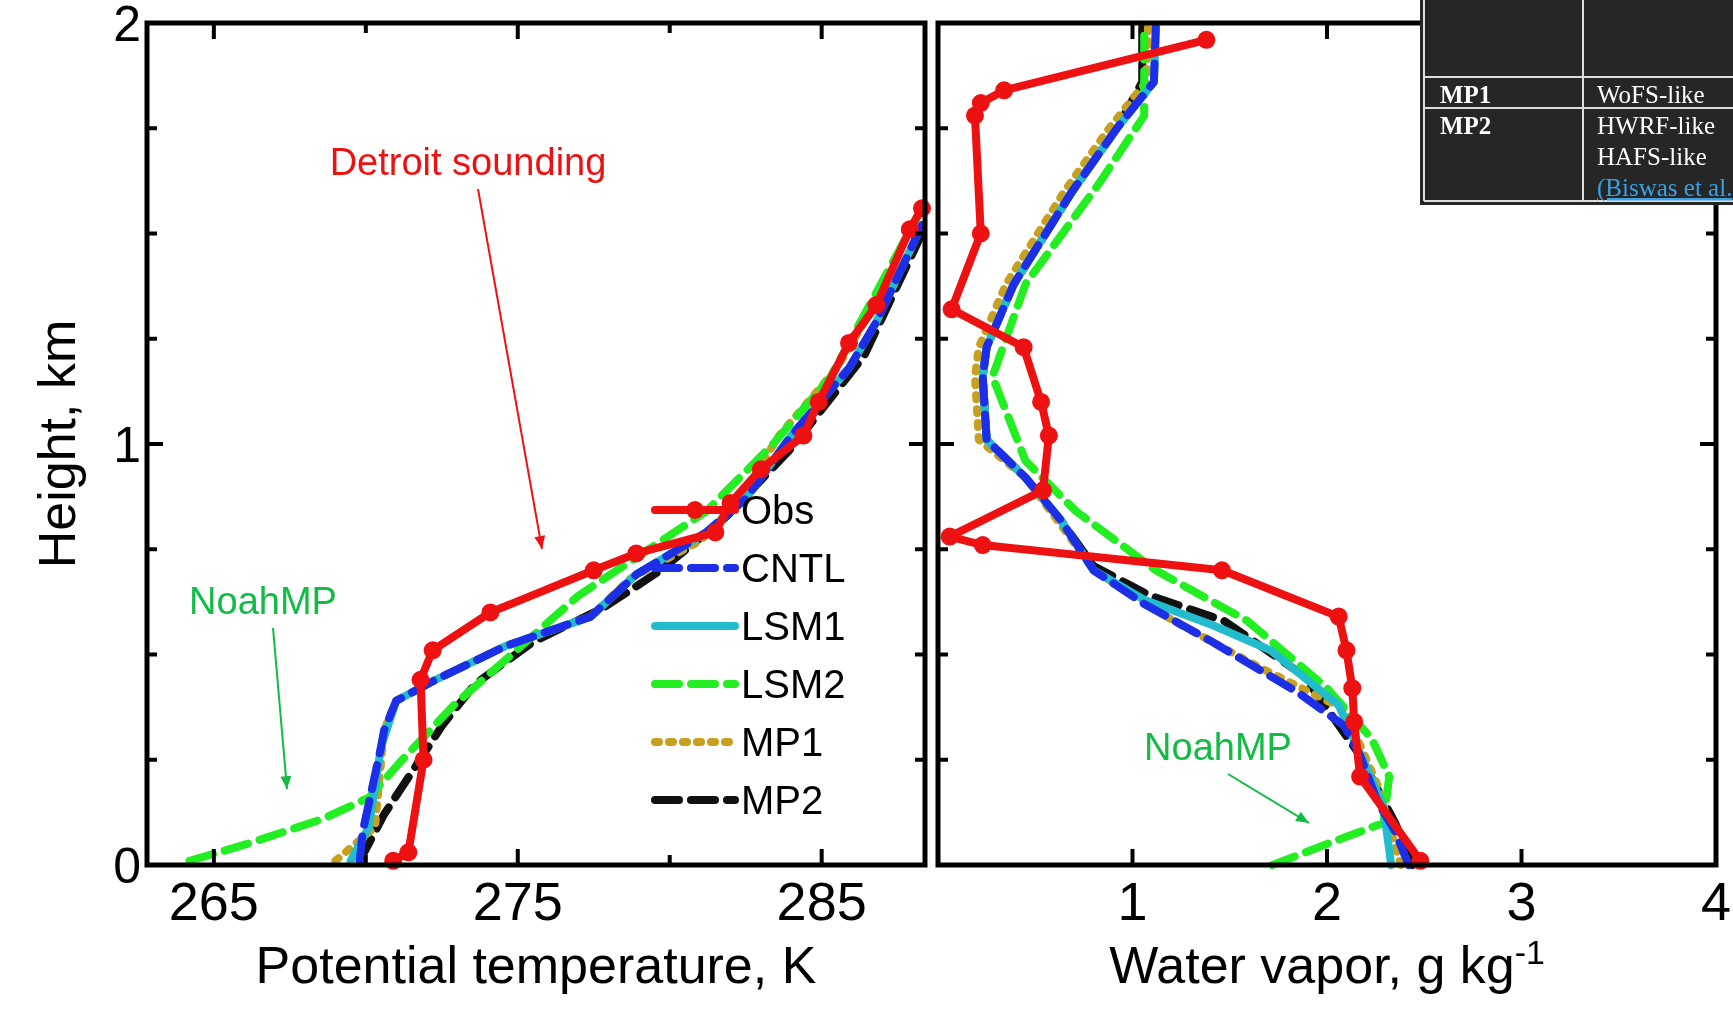 The width and height of the screenshot is (1733, 1012). Describe the element at coordinates (1466, 125) in the screenshot. I see `annotation: MP2` at that location.